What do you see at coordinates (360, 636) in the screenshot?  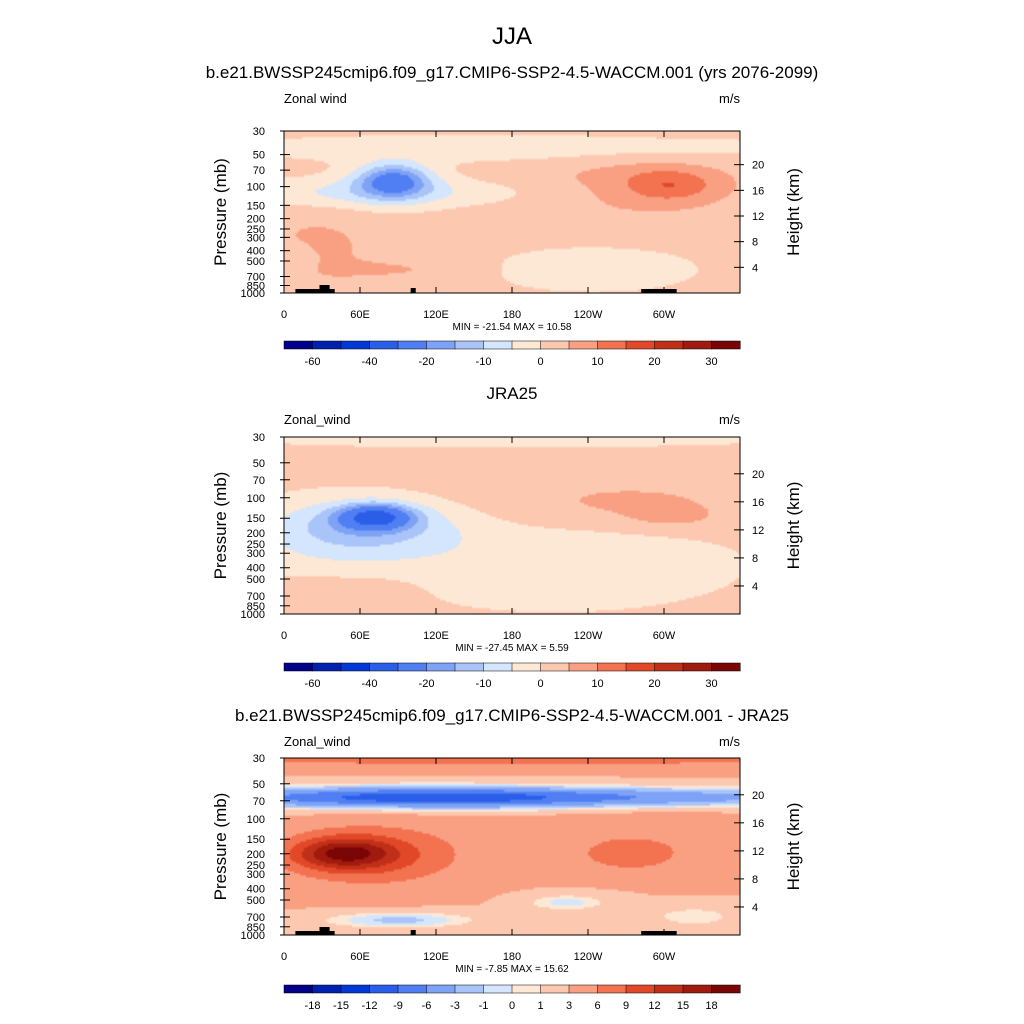 I see `longitude-tick-label: 60E` at bounding box center [360, 636].